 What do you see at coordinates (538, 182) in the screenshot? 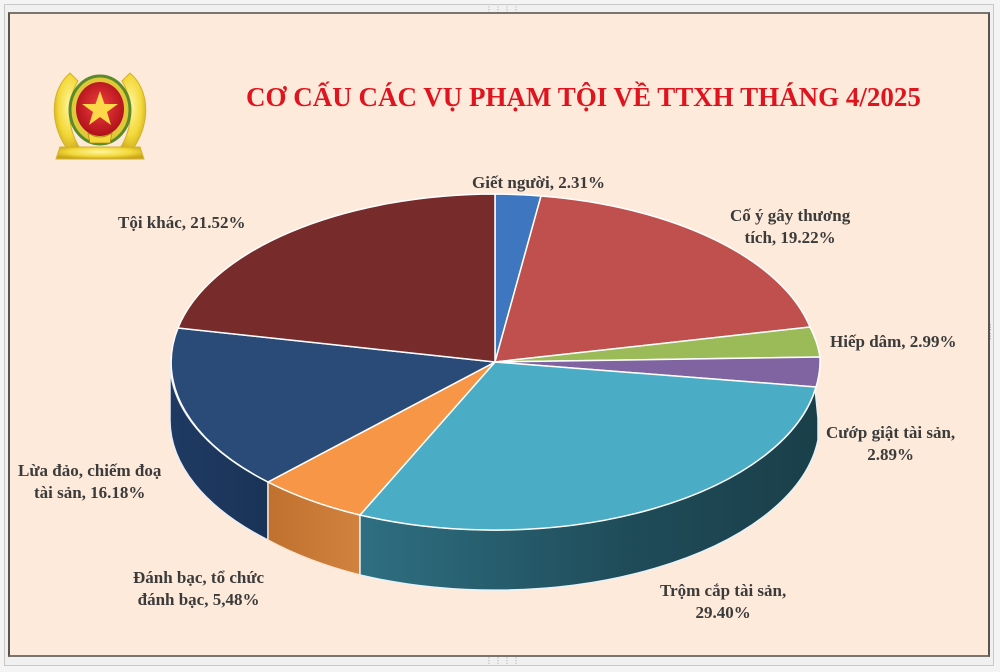
I see `label-giet-nguoi: Giết người, 2.31%` at bounding box center [538, 182].